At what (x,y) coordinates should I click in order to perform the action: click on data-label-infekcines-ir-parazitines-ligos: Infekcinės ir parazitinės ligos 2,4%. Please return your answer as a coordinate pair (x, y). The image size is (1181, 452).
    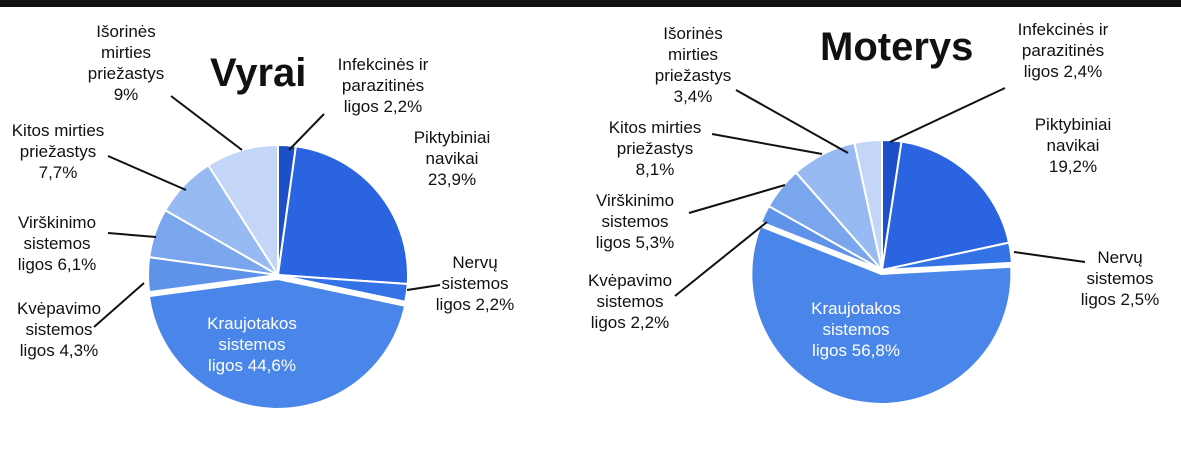
    Looking at the image, I should click on (1063, 50).